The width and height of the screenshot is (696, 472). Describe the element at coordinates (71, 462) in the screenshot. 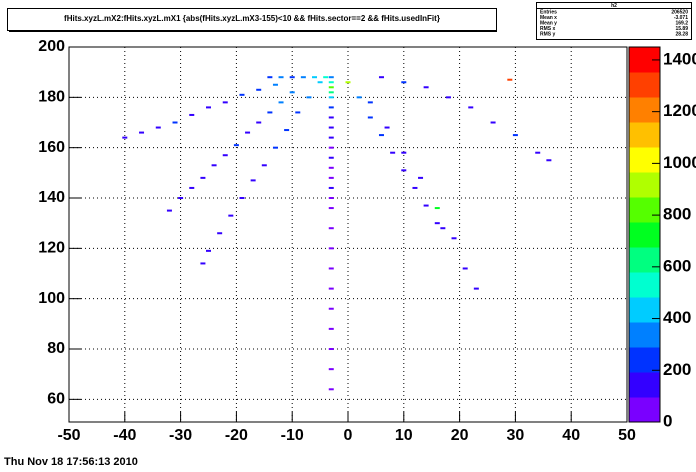

I see `footer-date: Thu Nov 18 17:56:13 2010` at that location.